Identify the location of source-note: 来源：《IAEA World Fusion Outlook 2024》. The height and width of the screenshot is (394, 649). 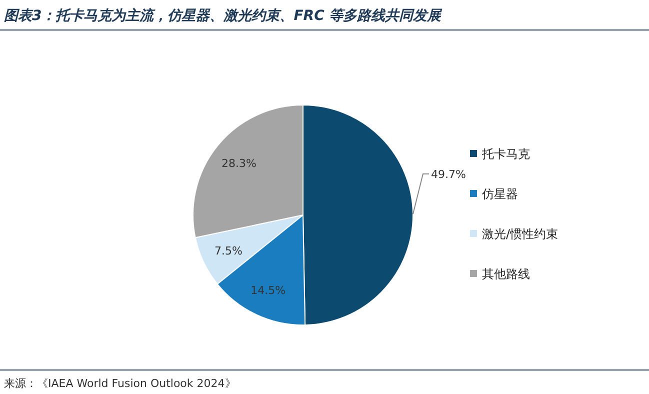
(120, 383).